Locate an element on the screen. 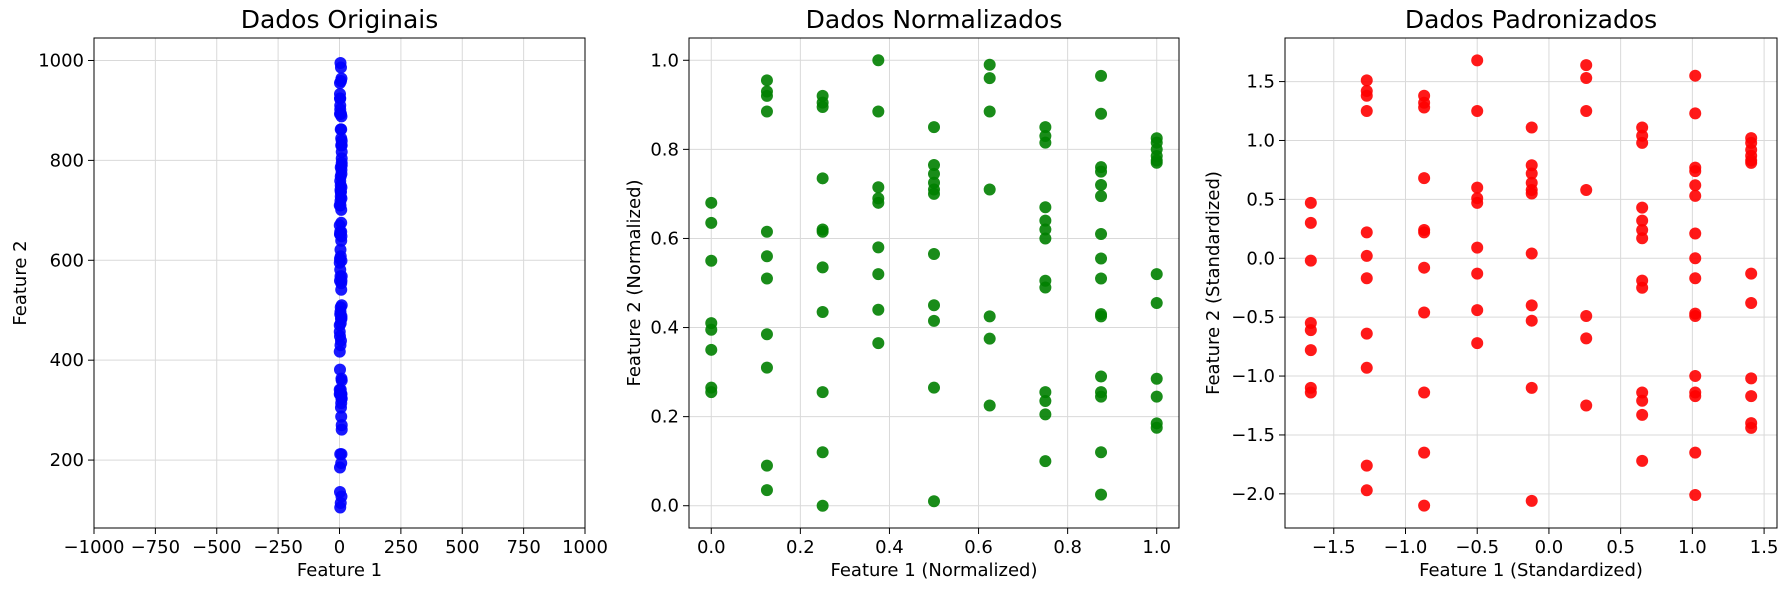 This screenshot has height=590, width=1788. y-axis-label: Feature 2 is located at coordinates (20, 282).